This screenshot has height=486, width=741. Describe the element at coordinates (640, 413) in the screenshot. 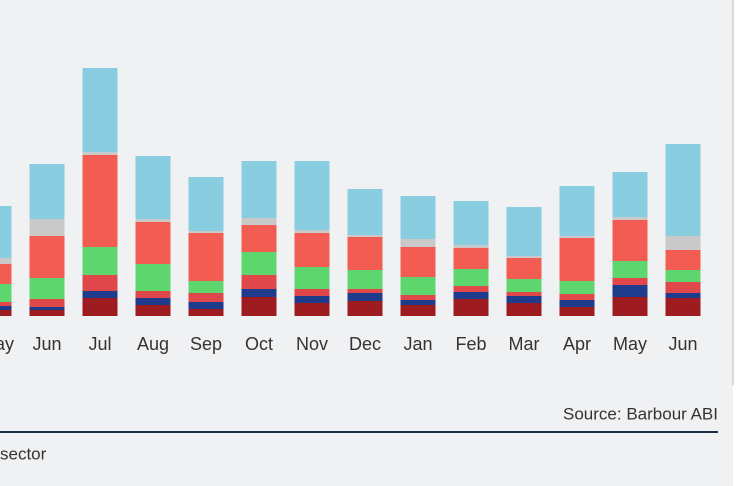

I see `source-note: Source: Barbour ABI` at that location.